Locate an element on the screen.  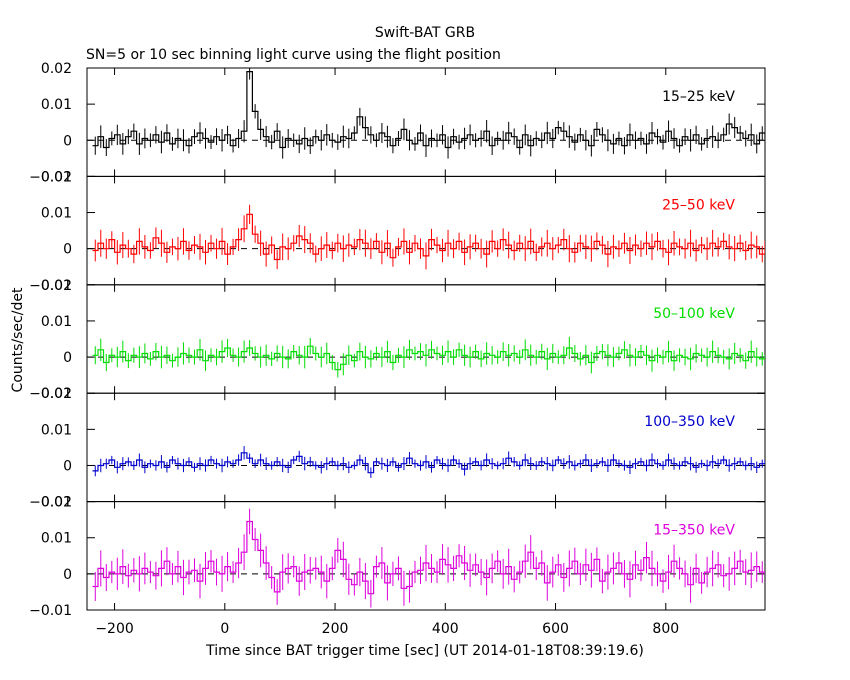
panel-label: 15–350 keV is located at coordinates (694, 531).